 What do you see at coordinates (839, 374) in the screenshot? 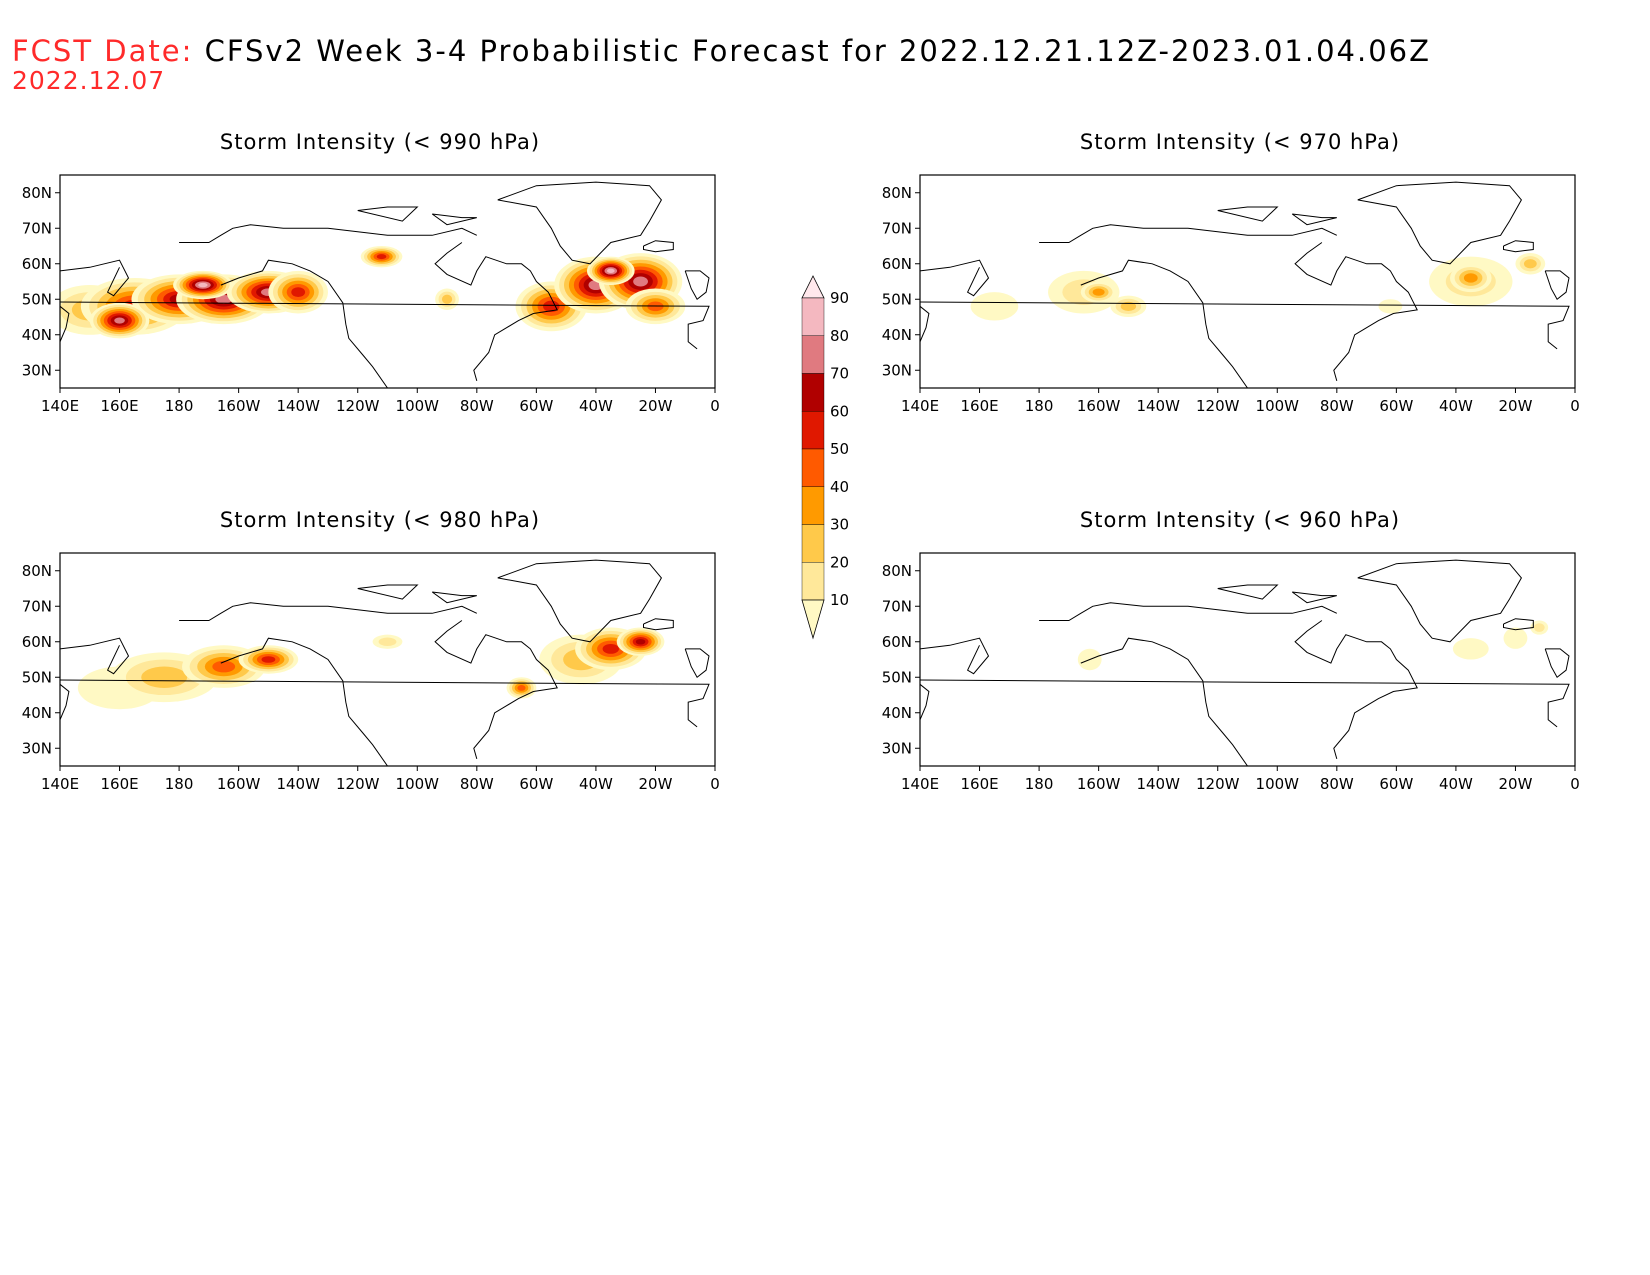
I see `colorbar-label: 70` at bounding box center [839, 374].